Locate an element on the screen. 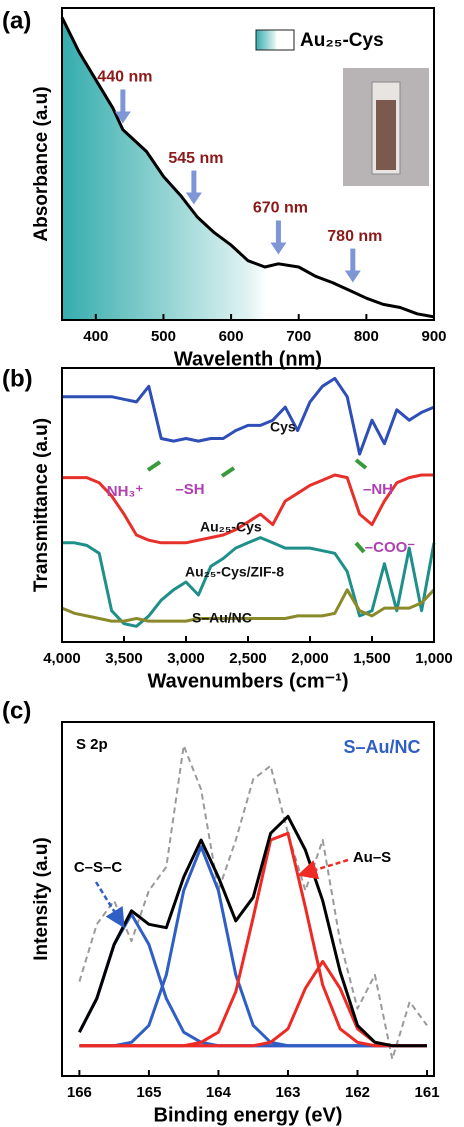 The height and width of the screenshot is (1127, 464). y-axis-label: Intensity (a.u) is located at coordinates (41, 899).